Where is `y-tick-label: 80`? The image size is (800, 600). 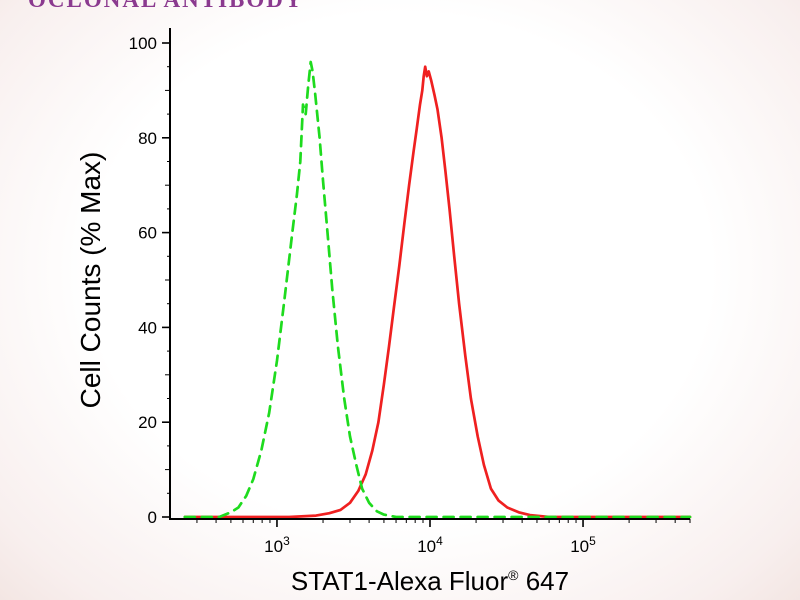
y-tick-label: 80 is located at coordinates (147, 138).